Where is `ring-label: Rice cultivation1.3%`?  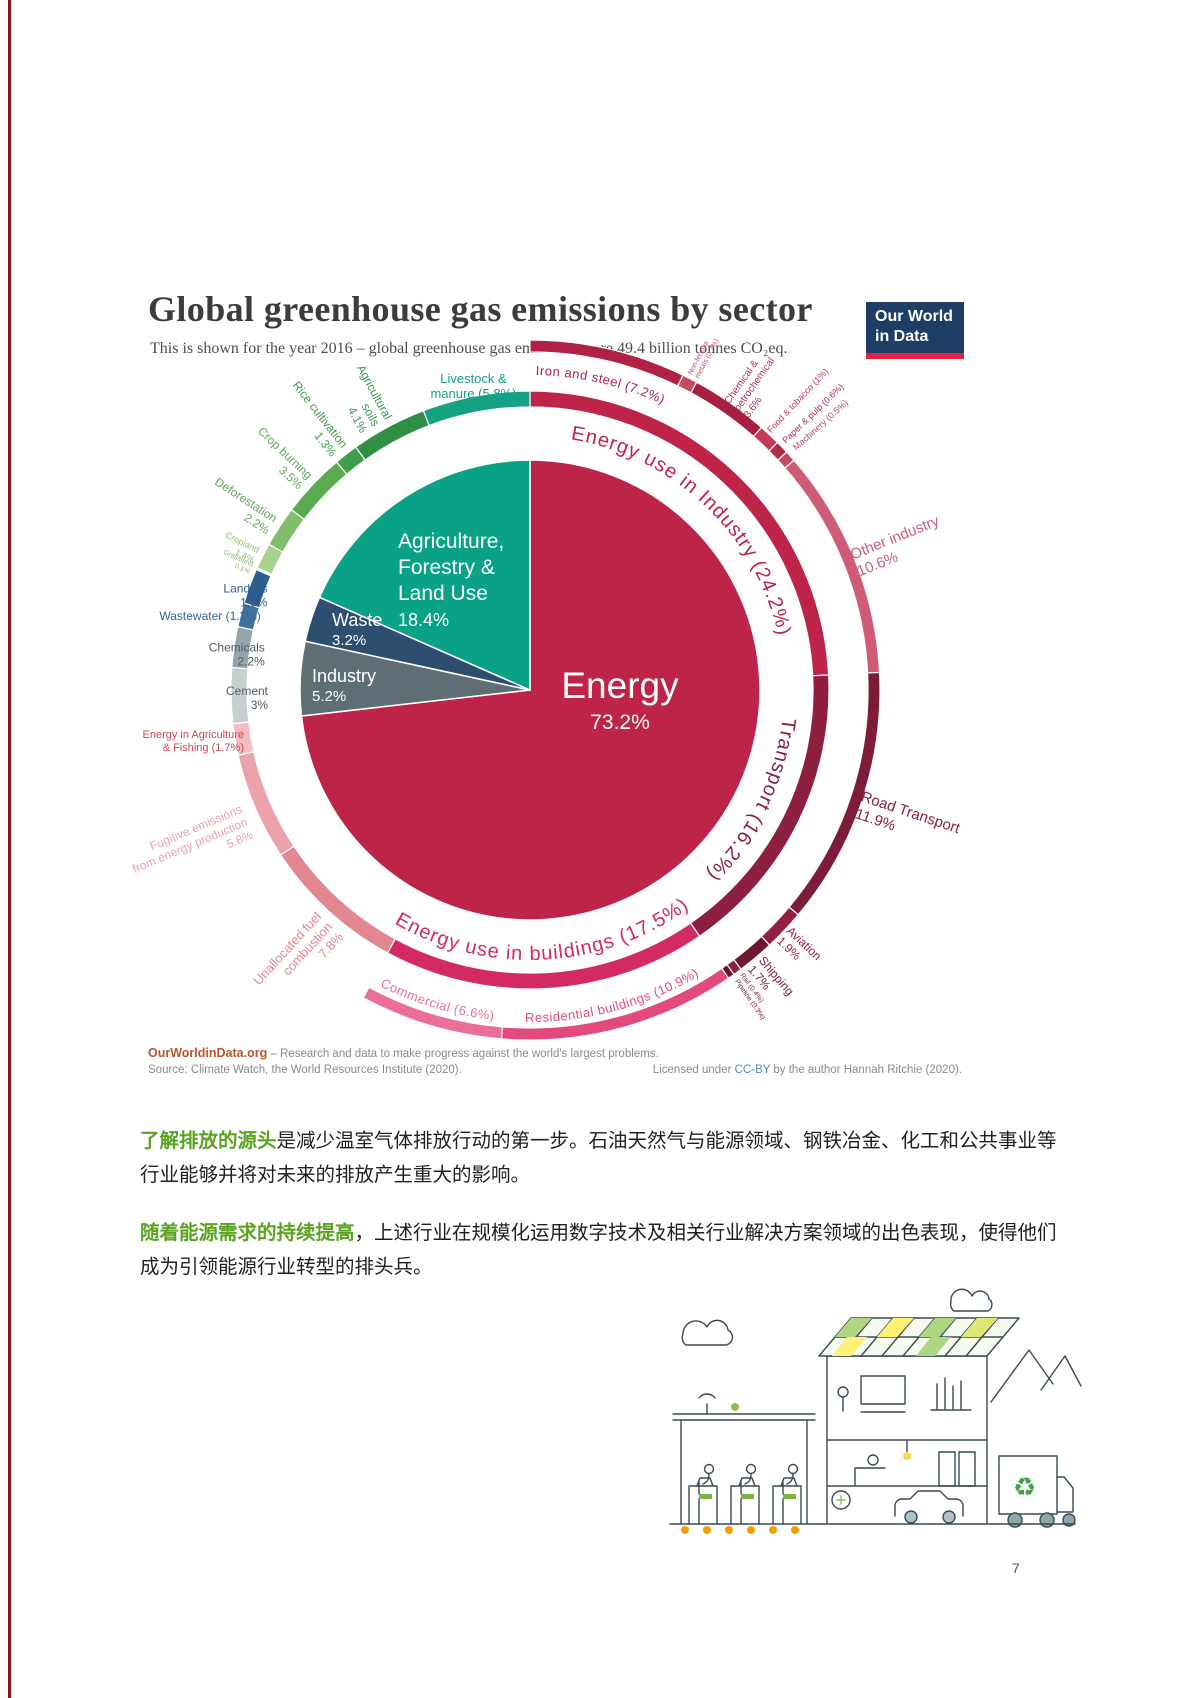
ring-label: Rice cultivation1.3% is located at coordinates (315, 418).